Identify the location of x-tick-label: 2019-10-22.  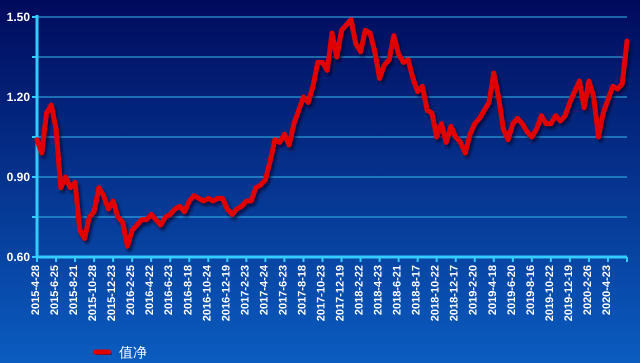
(550, 293).